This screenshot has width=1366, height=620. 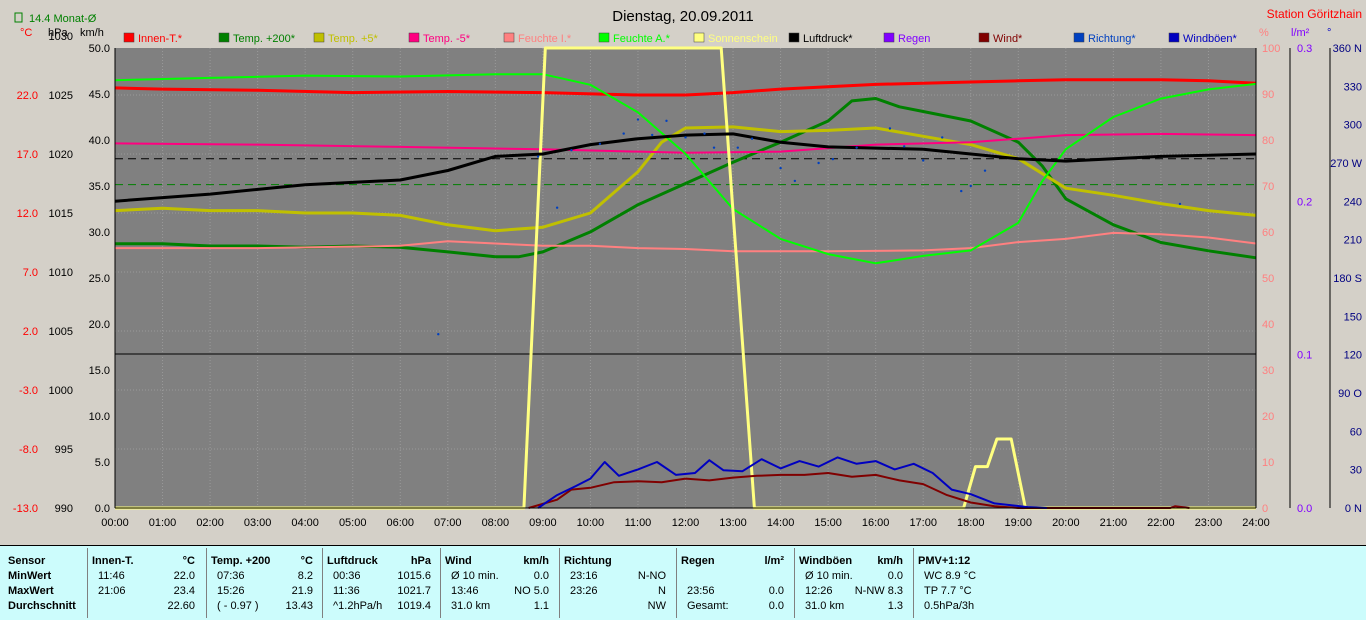 What do you see at coordinates (465, 591) in the screenshot?
I see `stat-time: 13:46` at bounding box center [465, 591].